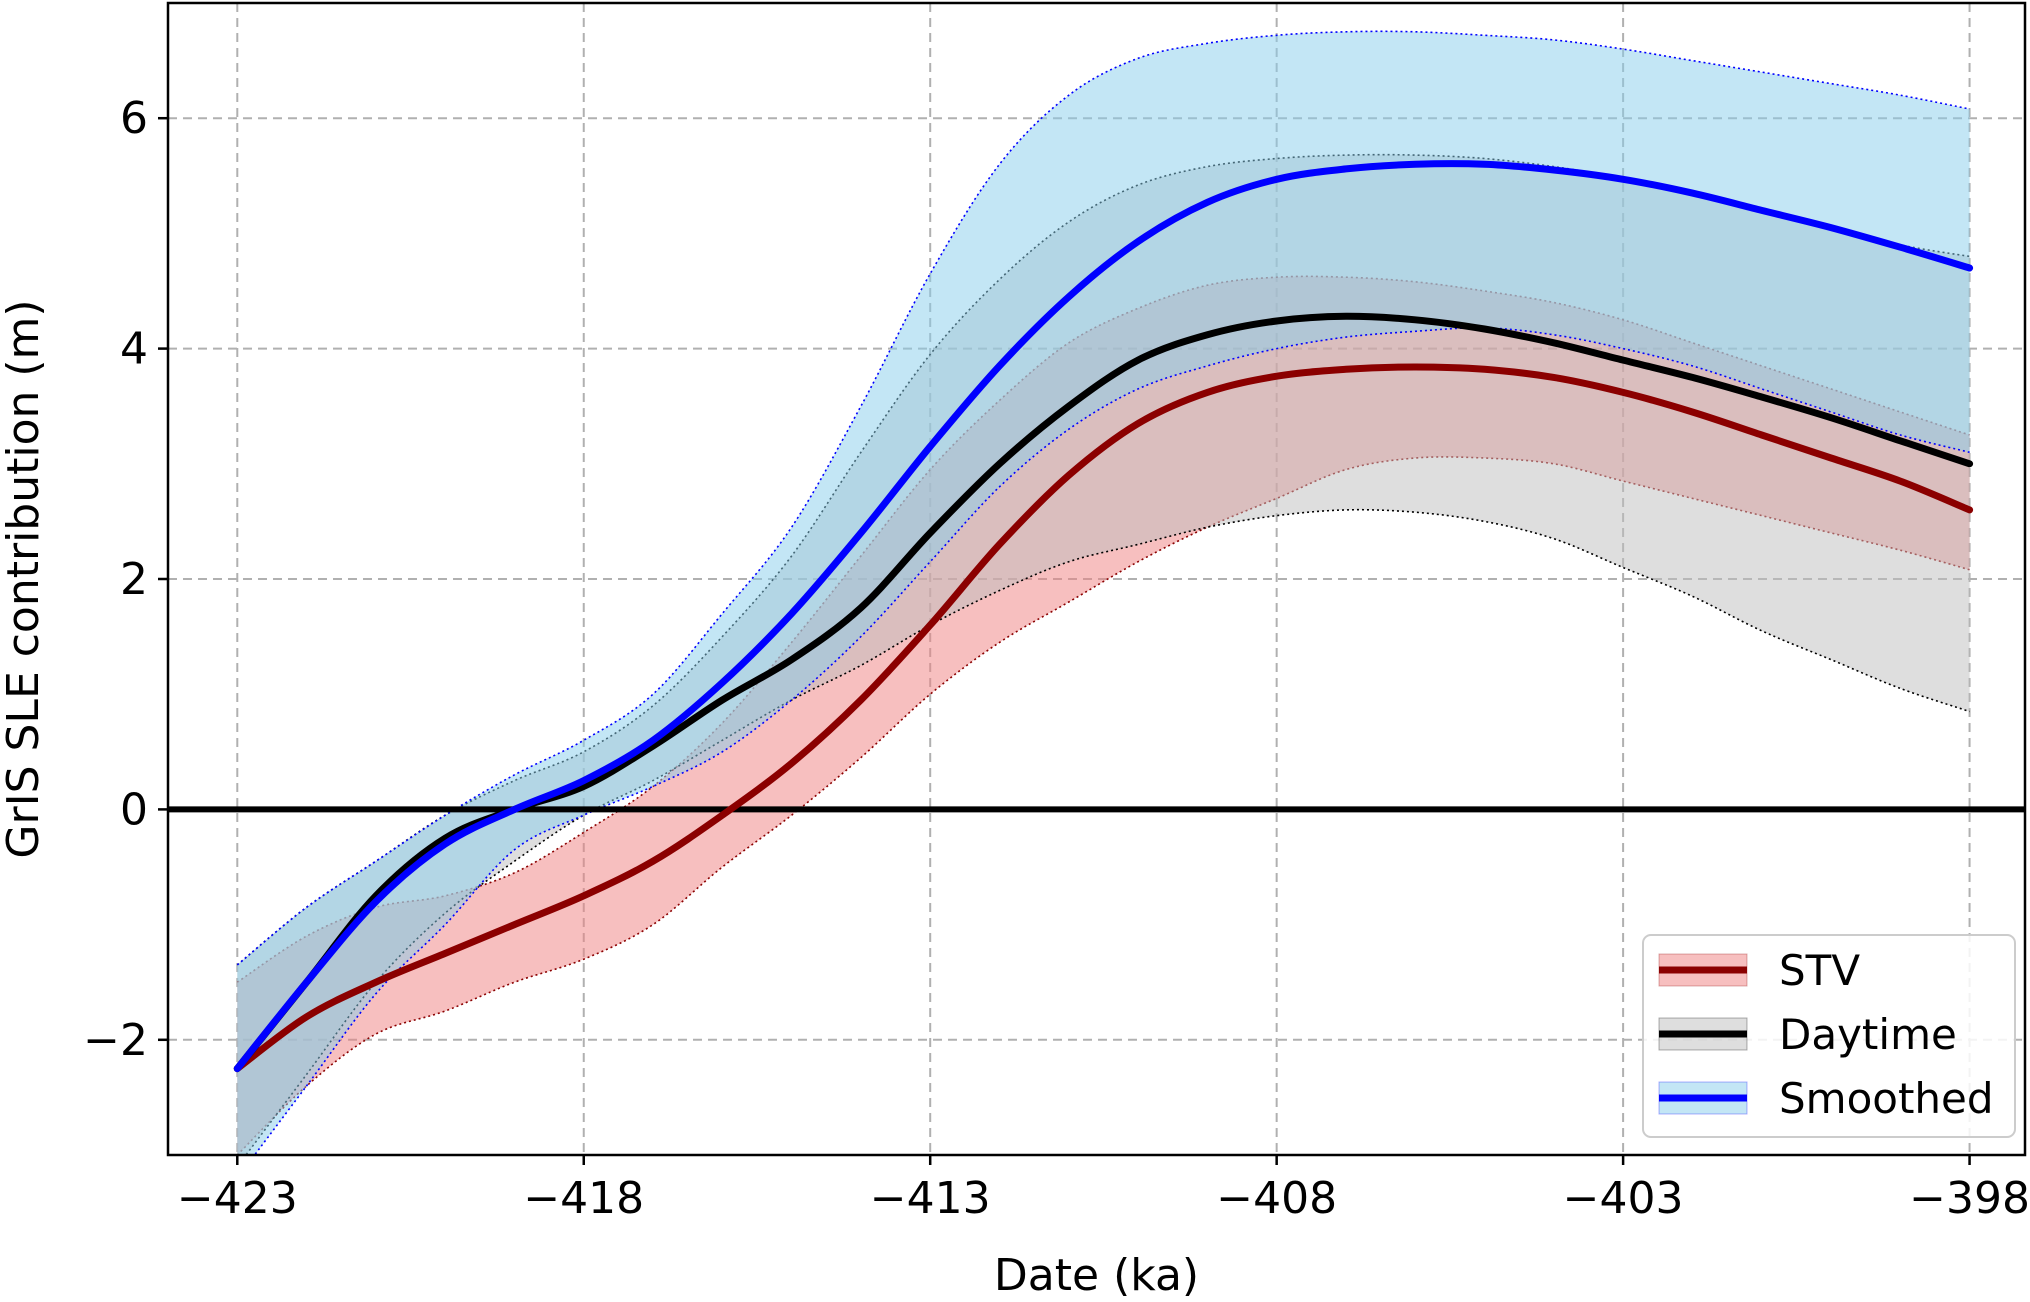  I want to click on y-tick-label: 2, so click(134, 579).